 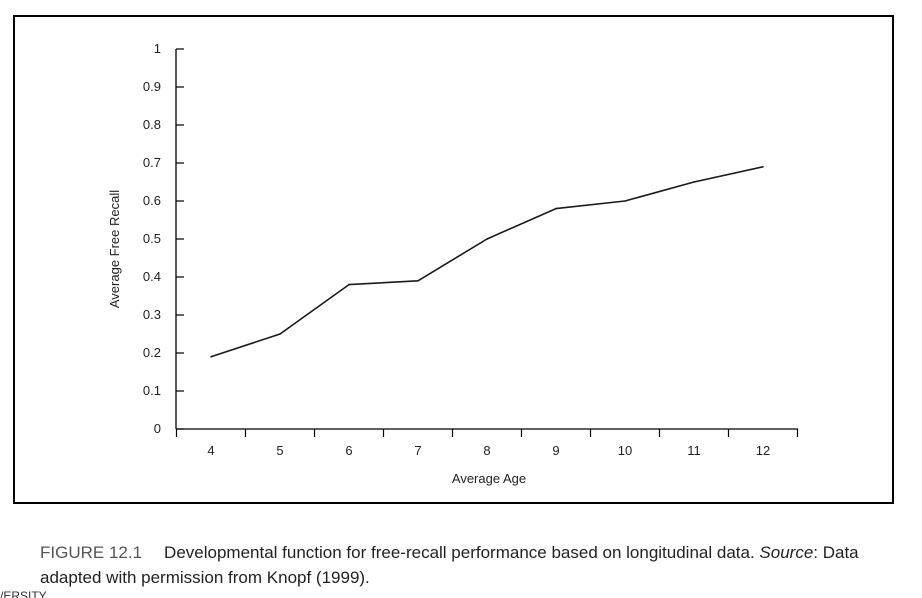 I want to click on y-tick-label: 0.6, so click(x=152, y=200).